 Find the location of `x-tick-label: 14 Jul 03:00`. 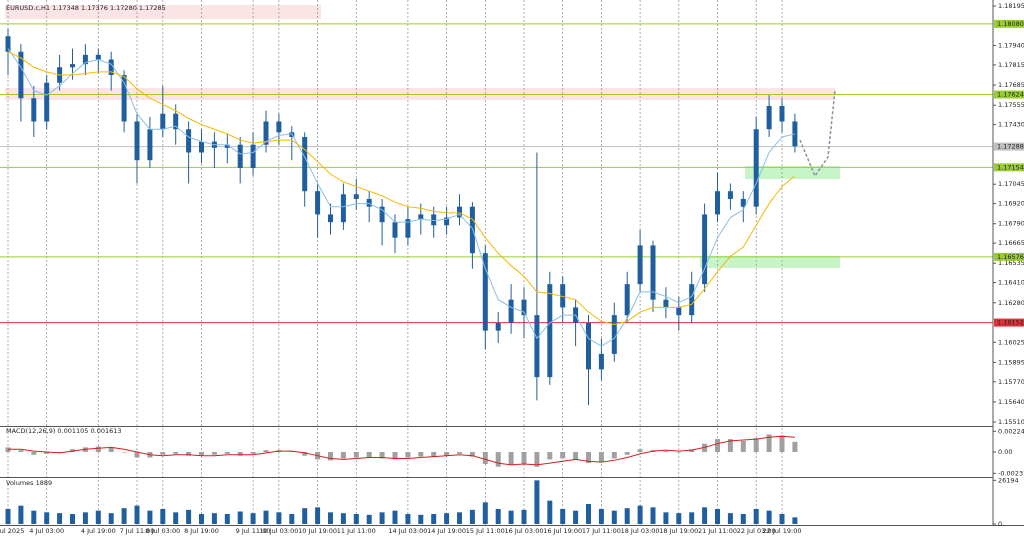

x-tick-label: 14 Jul 03:00 is located at coordinates (407, 531).